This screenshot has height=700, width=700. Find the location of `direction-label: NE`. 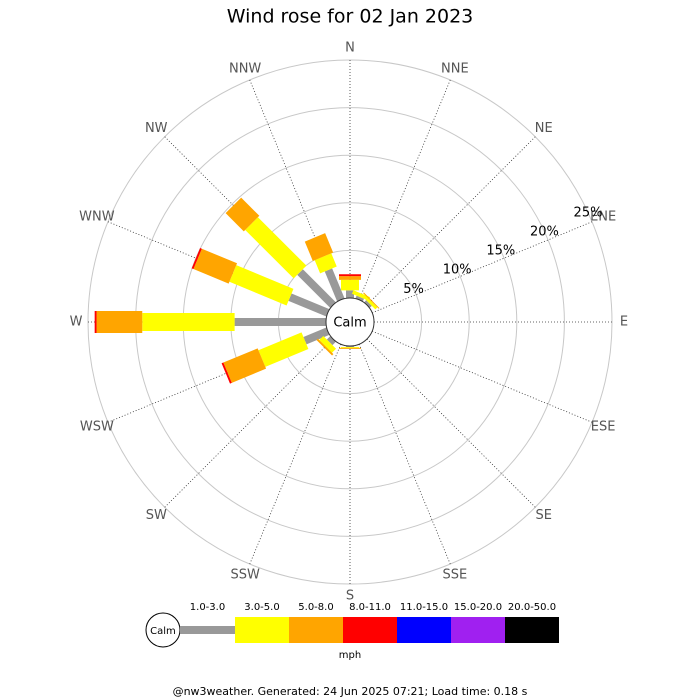

direction-label: NE is located at coordinates (544, 128).